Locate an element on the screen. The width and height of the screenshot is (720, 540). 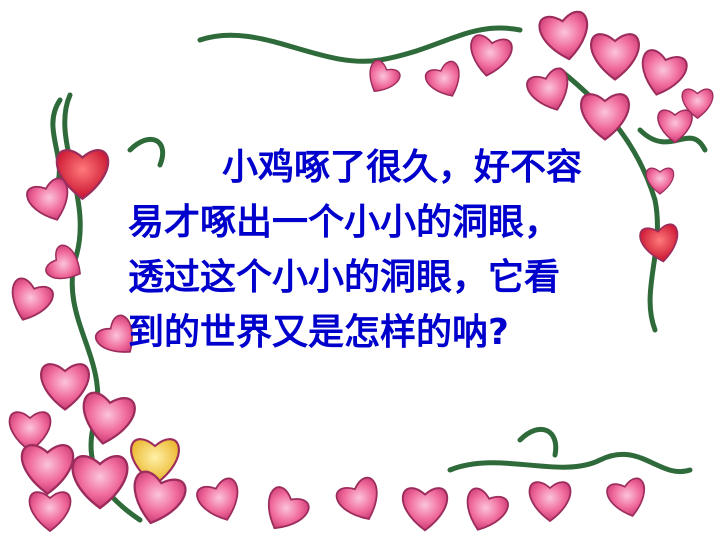
story-line-2: 易才啄出一个小小的洞眼， is located at coordinates (344, 222).